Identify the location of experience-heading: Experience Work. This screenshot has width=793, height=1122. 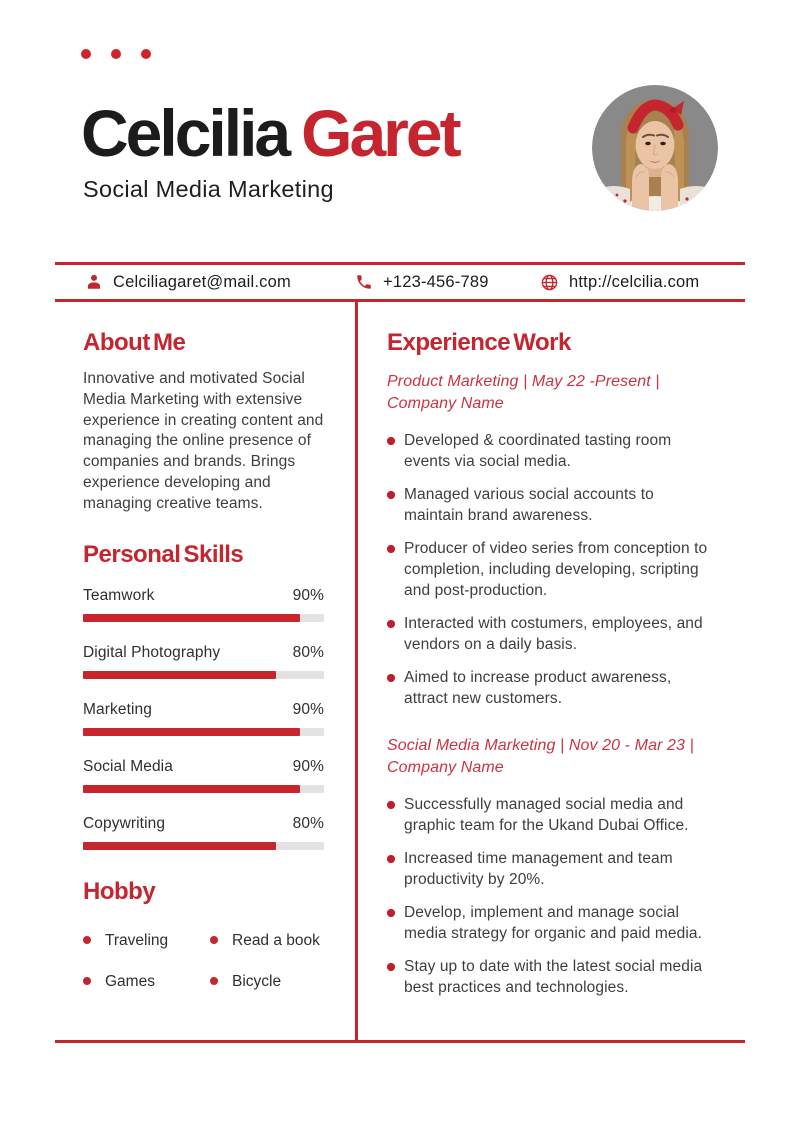
(479, 342).